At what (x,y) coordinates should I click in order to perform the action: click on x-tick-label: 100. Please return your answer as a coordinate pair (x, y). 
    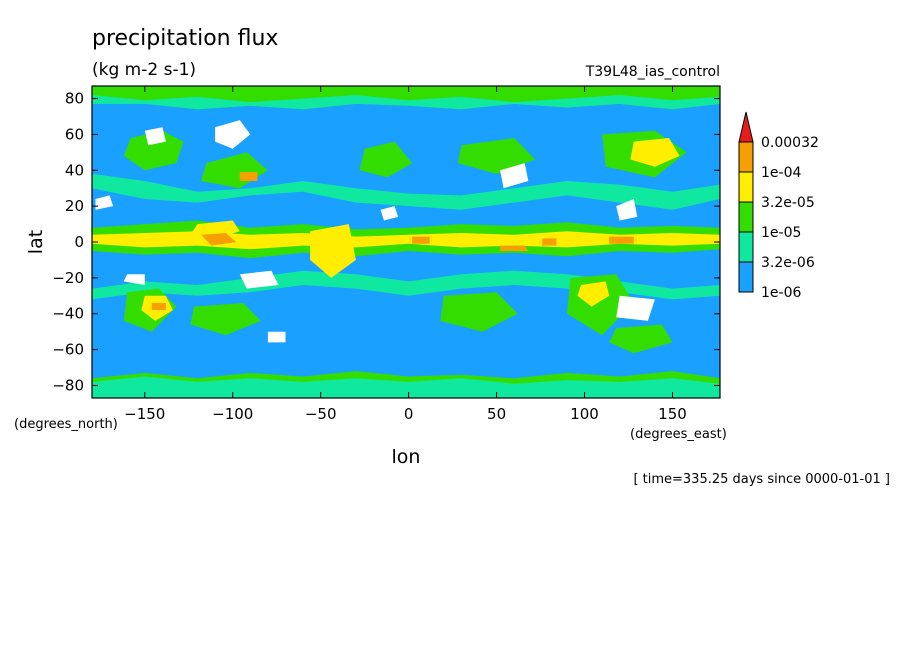
    Looking at the image, I should click on (584, 414).